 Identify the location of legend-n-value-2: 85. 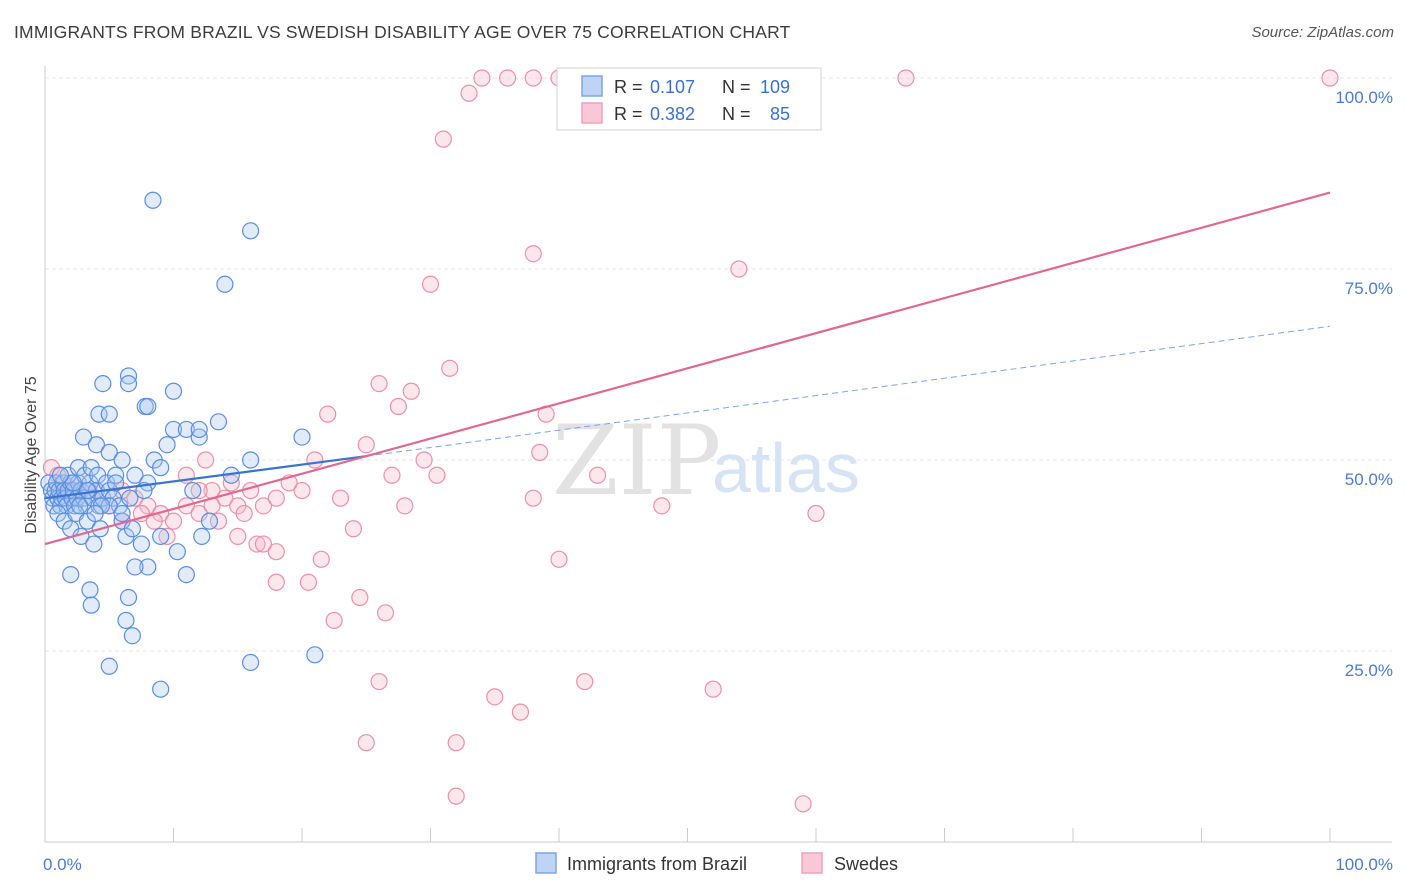
(780, 114).